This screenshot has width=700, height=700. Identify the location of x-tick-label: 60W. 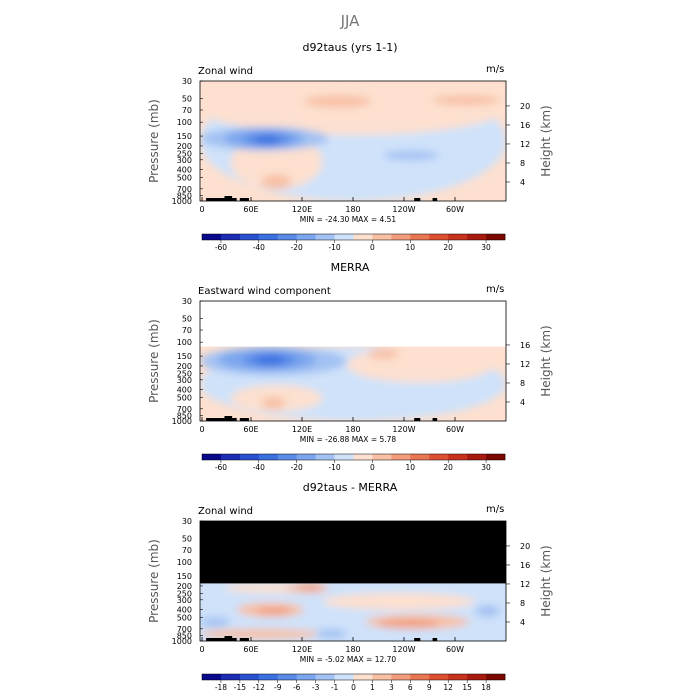
(455, 429).